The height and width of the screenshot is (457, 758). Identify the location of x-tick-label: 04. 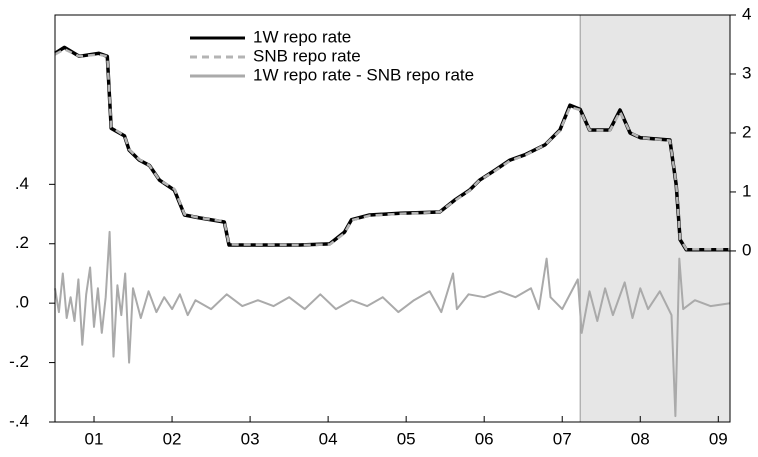
(328, 438).